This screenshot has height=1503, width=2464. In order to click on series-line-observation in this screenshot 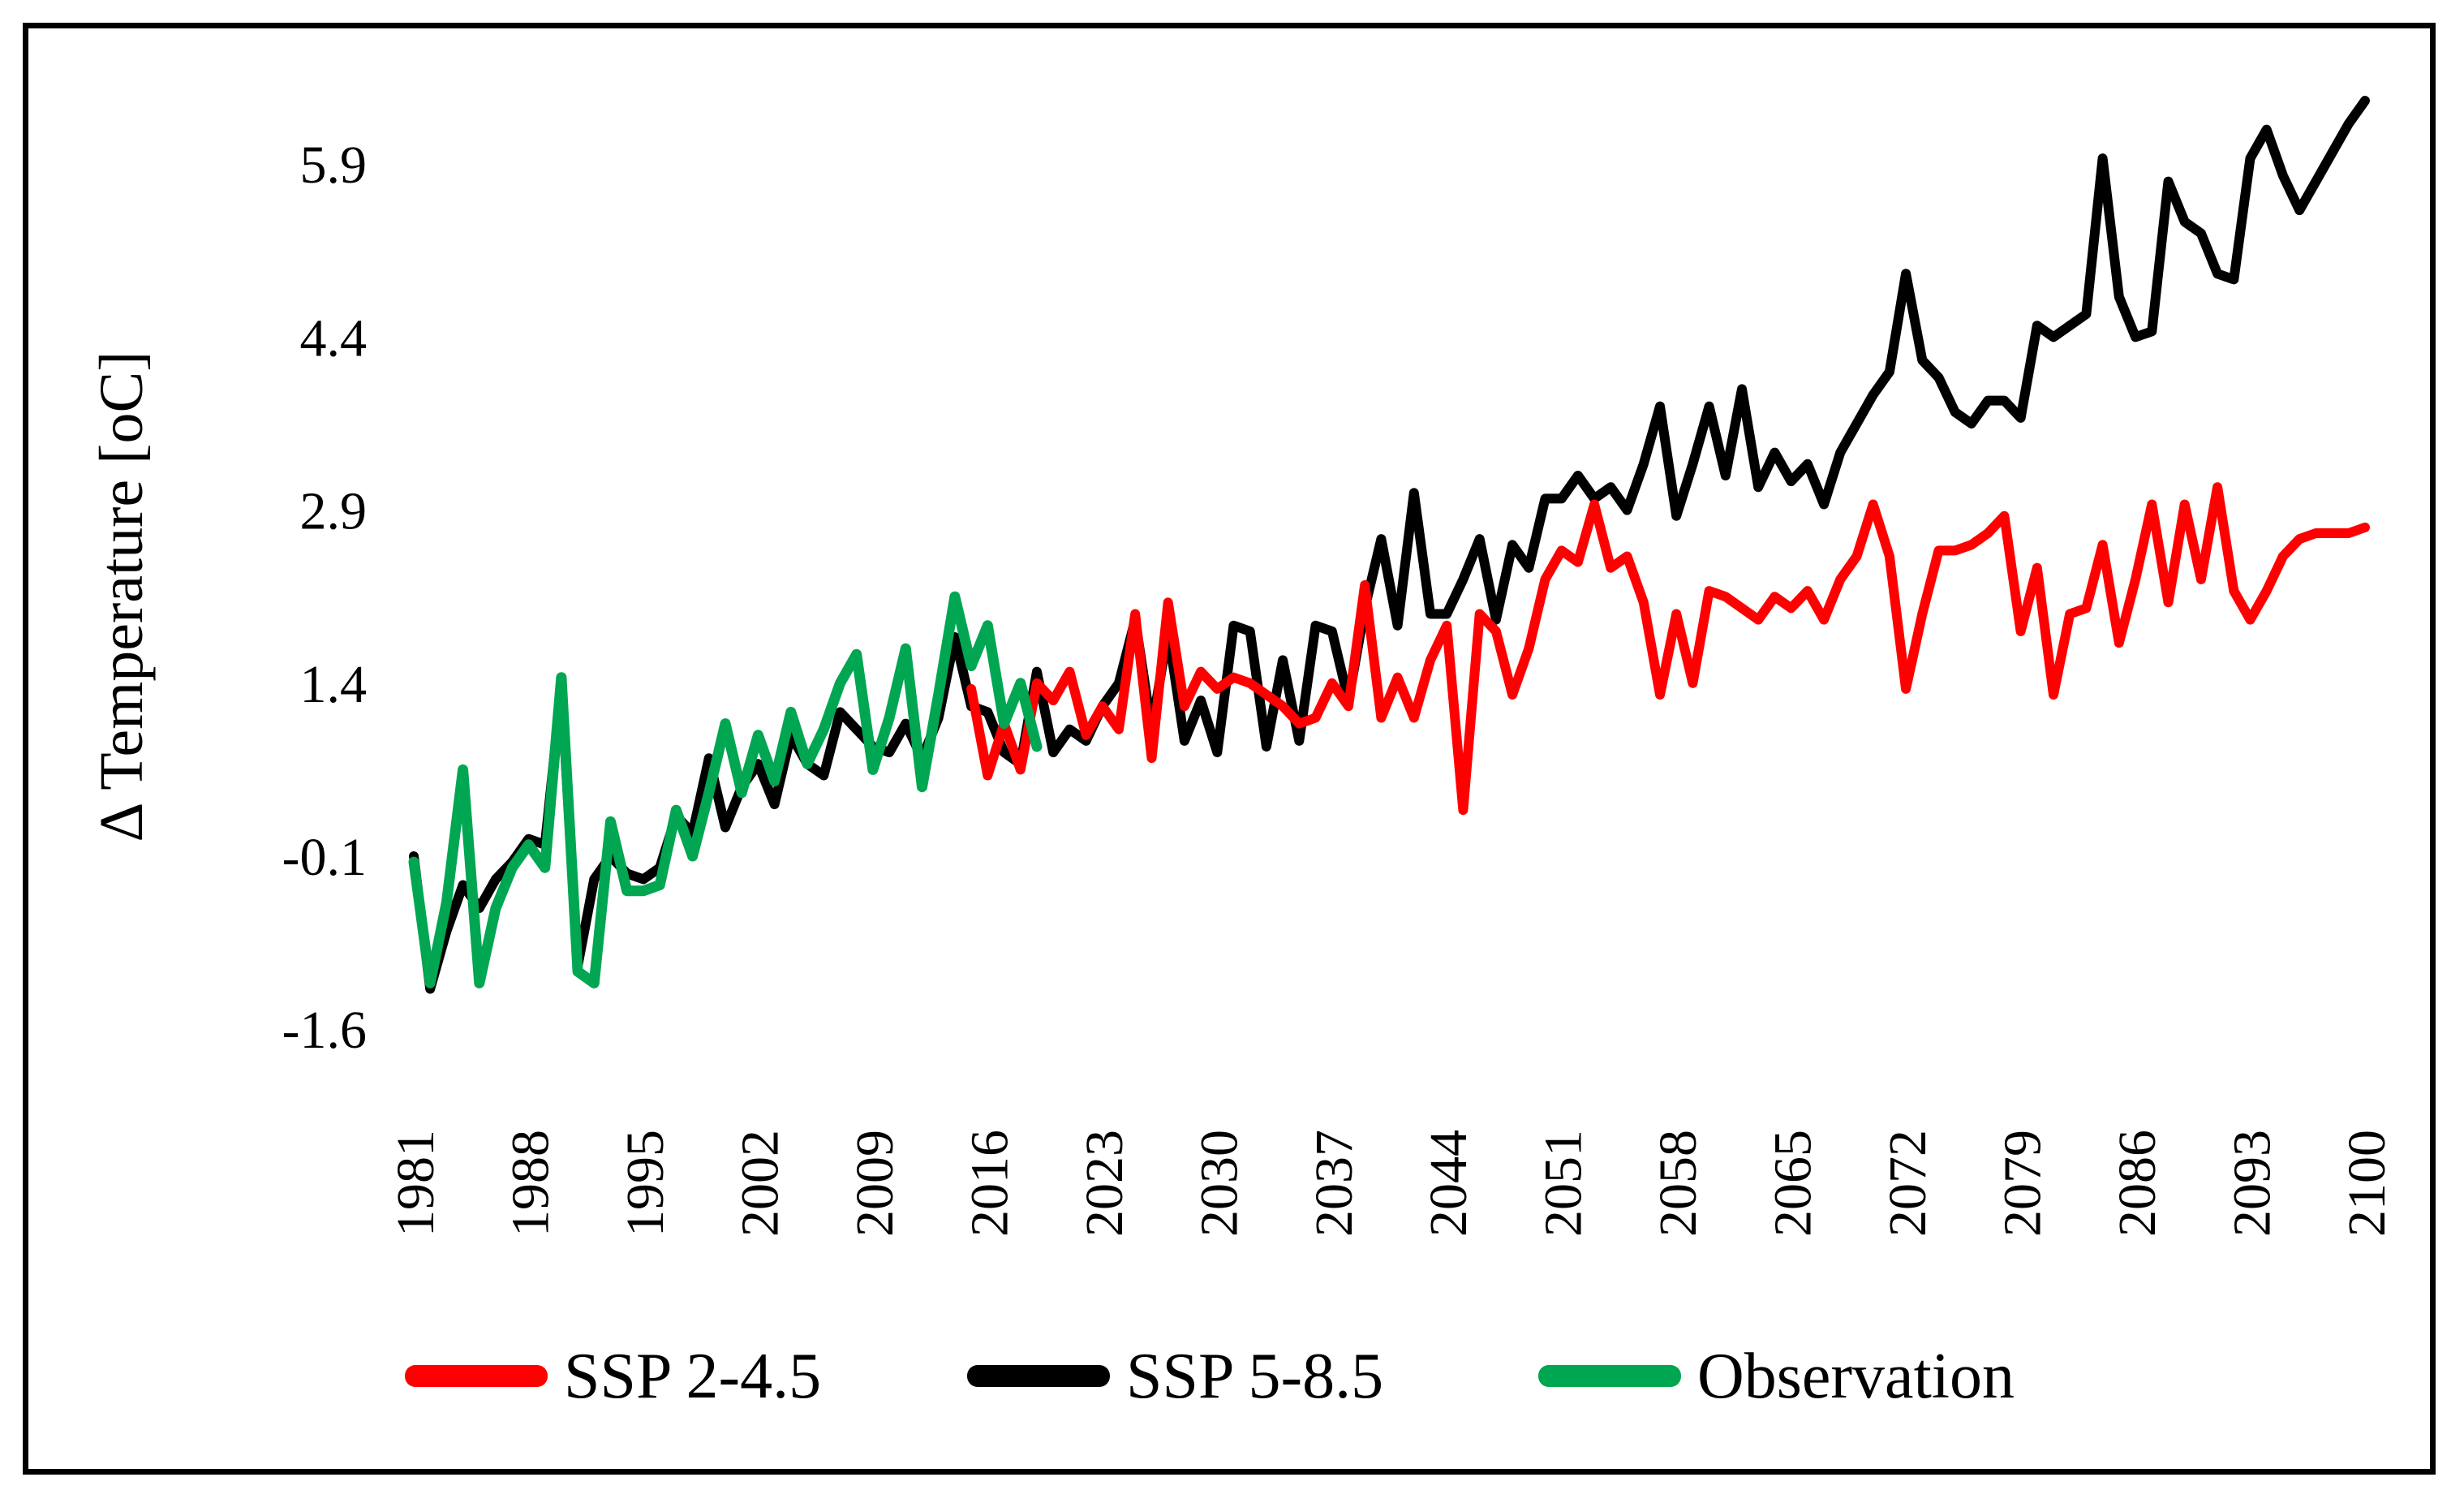, I will do `click(725, 789)`.